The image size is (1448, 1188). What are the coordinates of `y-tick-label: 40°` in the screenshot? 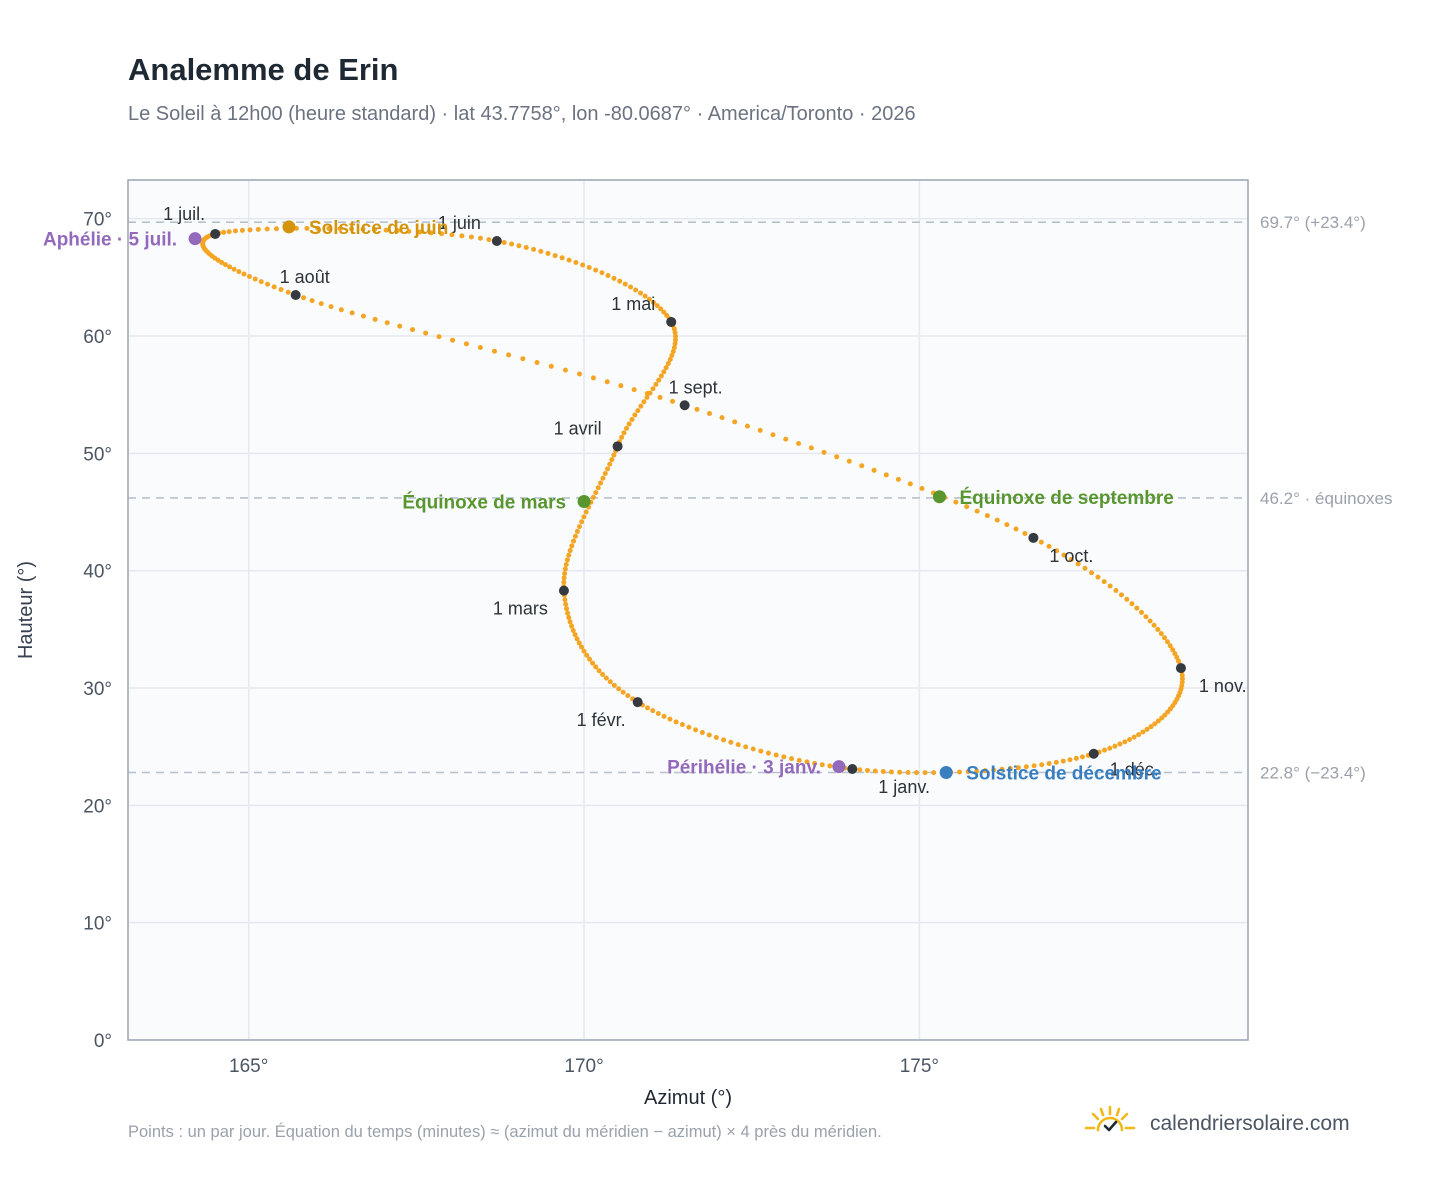 It's located at (97, 572).